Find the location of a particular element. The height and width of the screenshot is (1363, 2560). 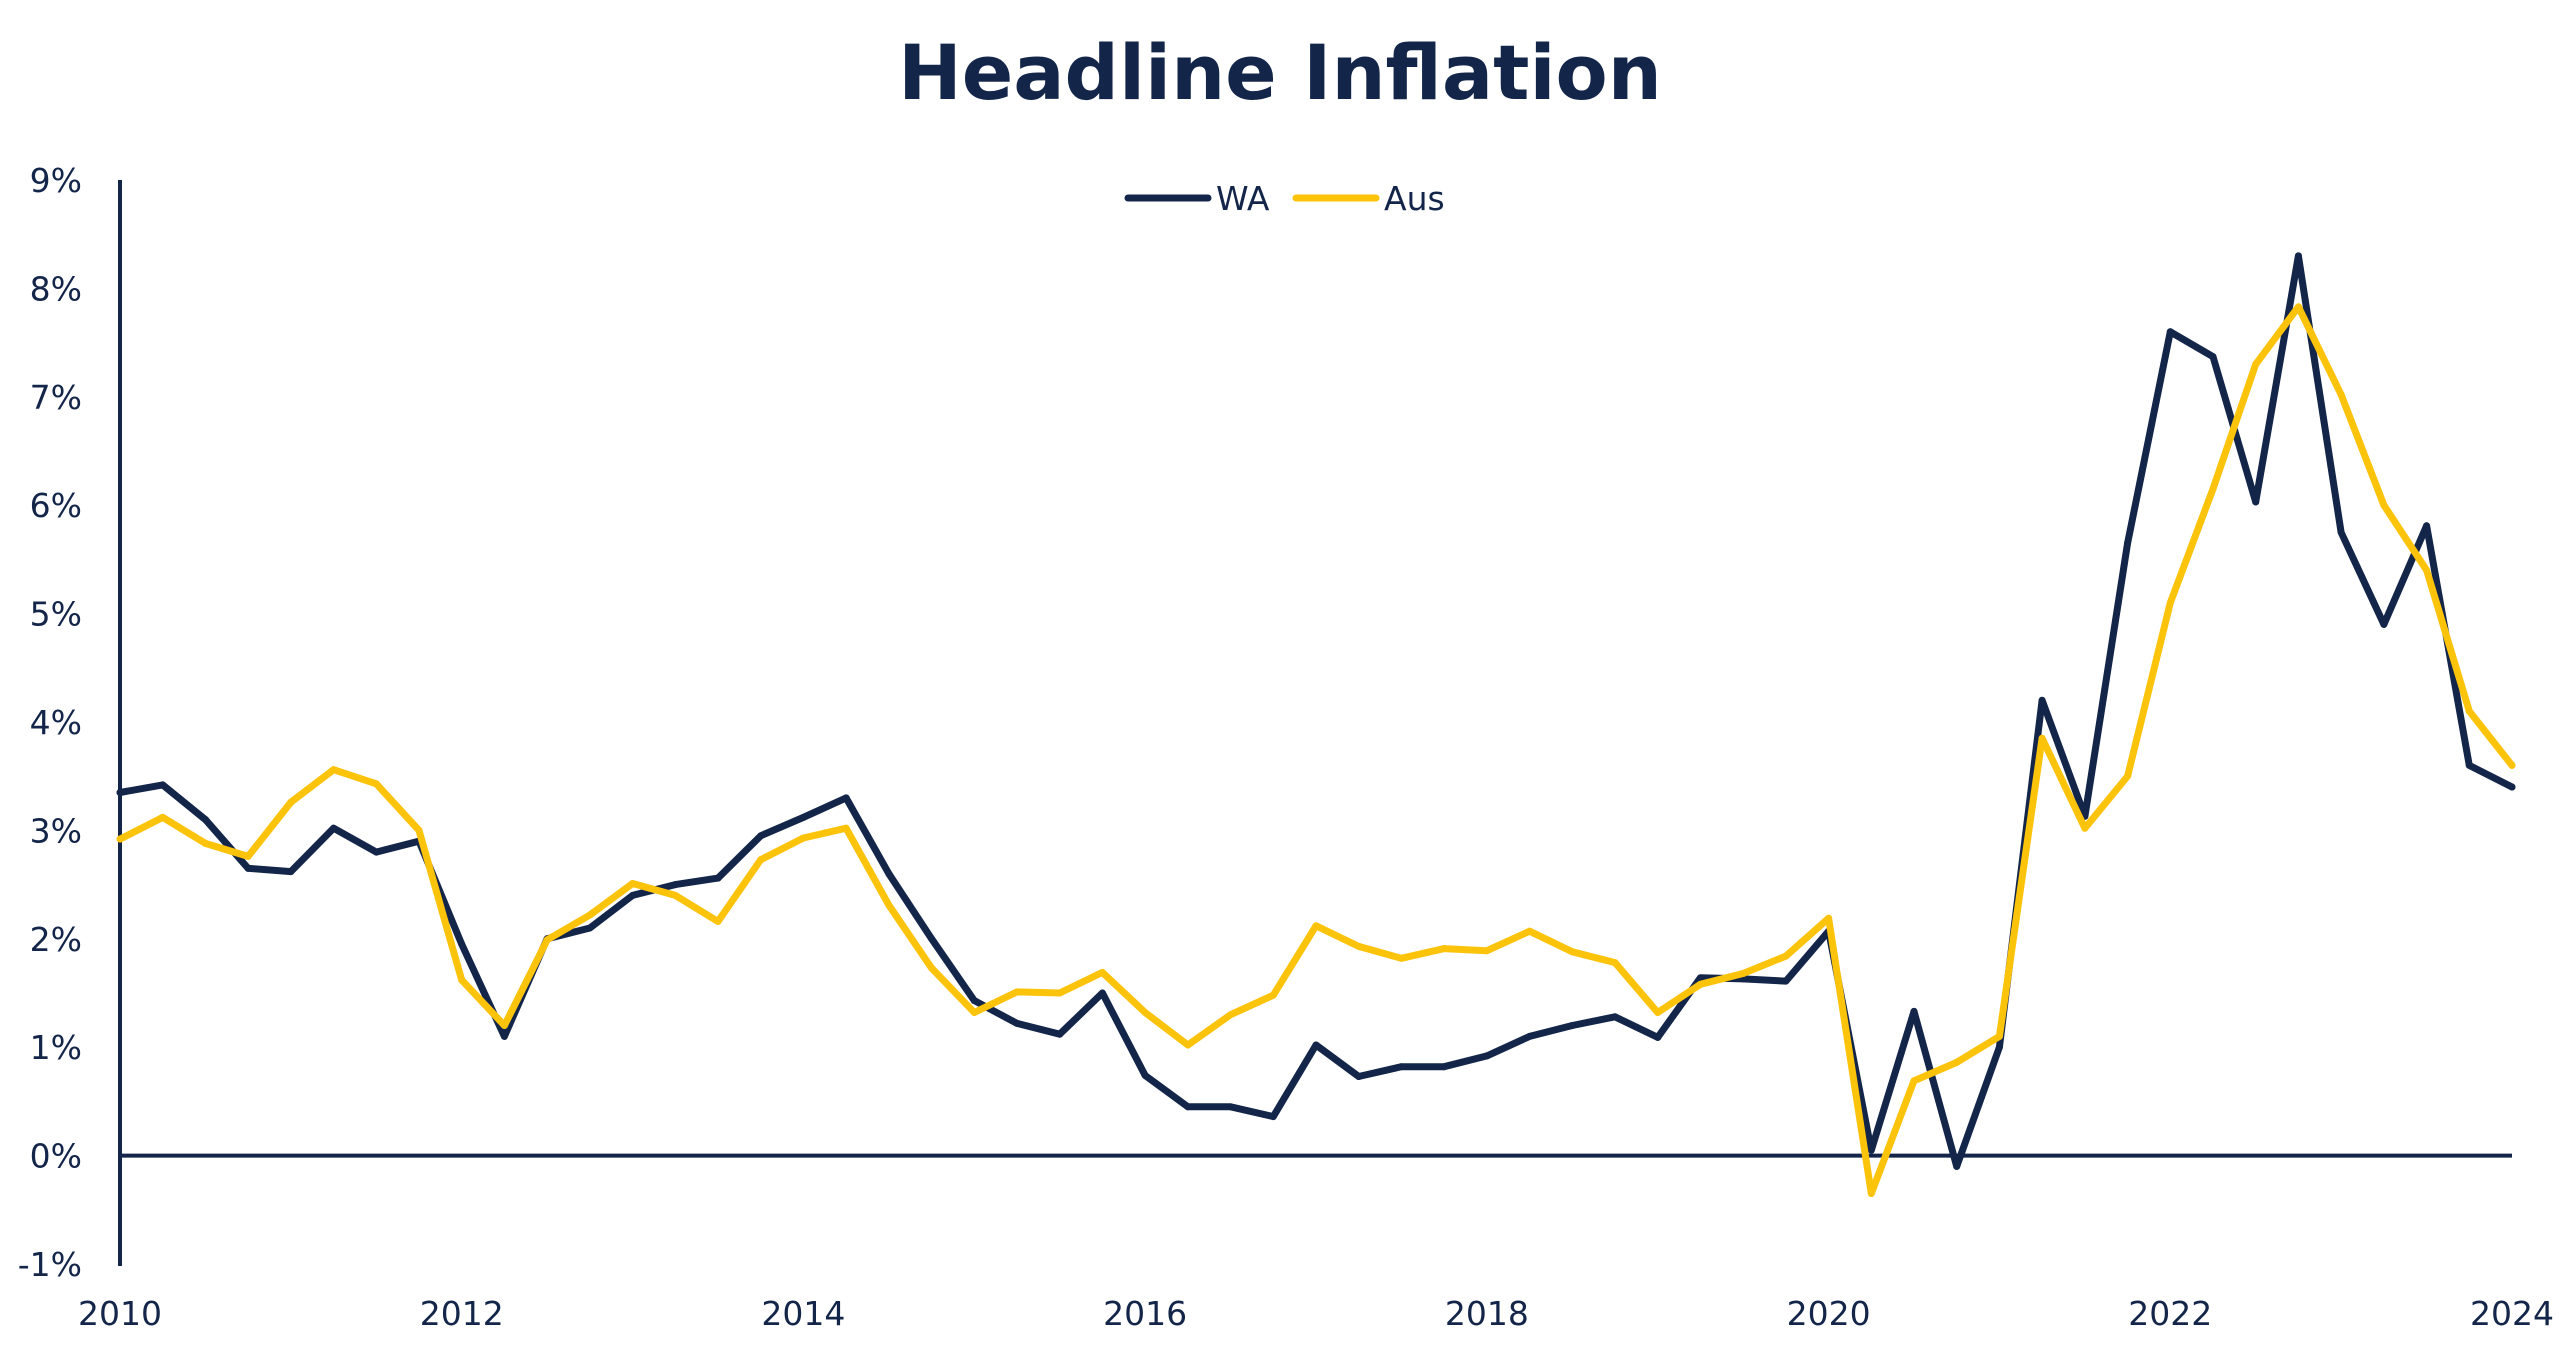

chart-title: Headline Inflation is located at coordinates (1280, 72).